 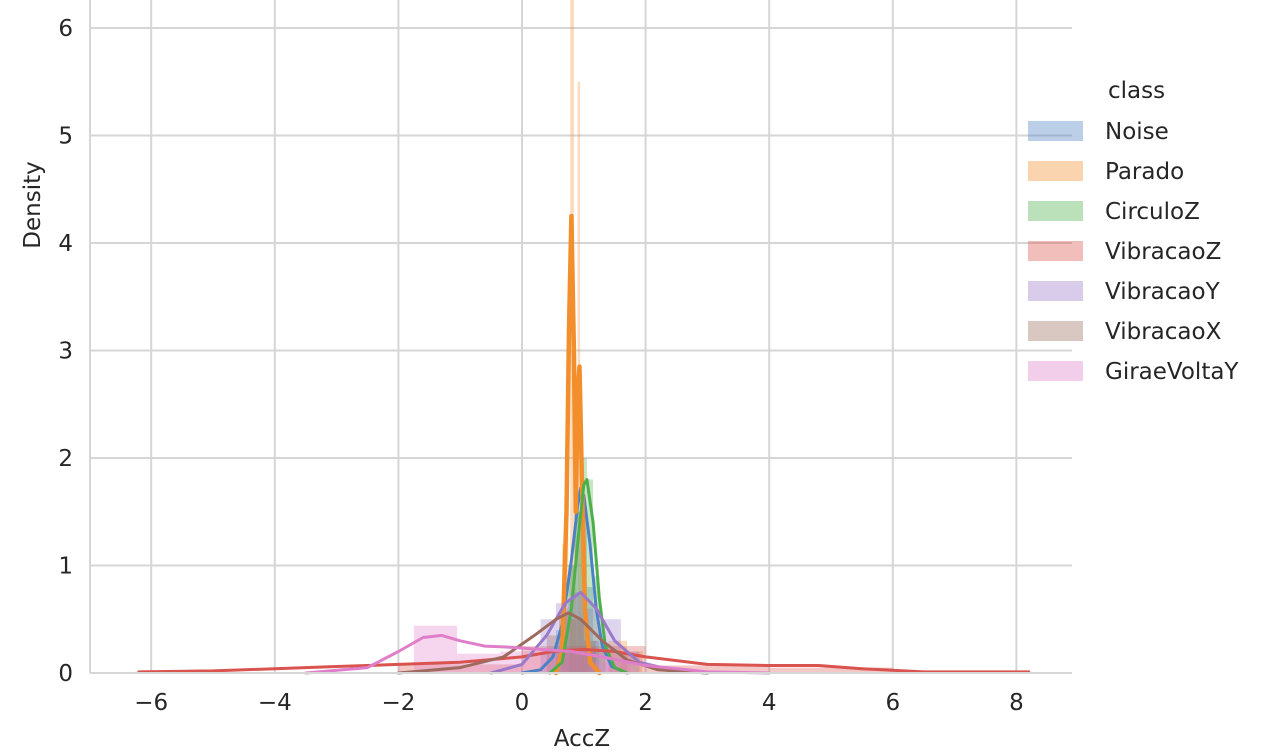 I want to click on x-tick-label-1: −4, so click(x=275, y=703).